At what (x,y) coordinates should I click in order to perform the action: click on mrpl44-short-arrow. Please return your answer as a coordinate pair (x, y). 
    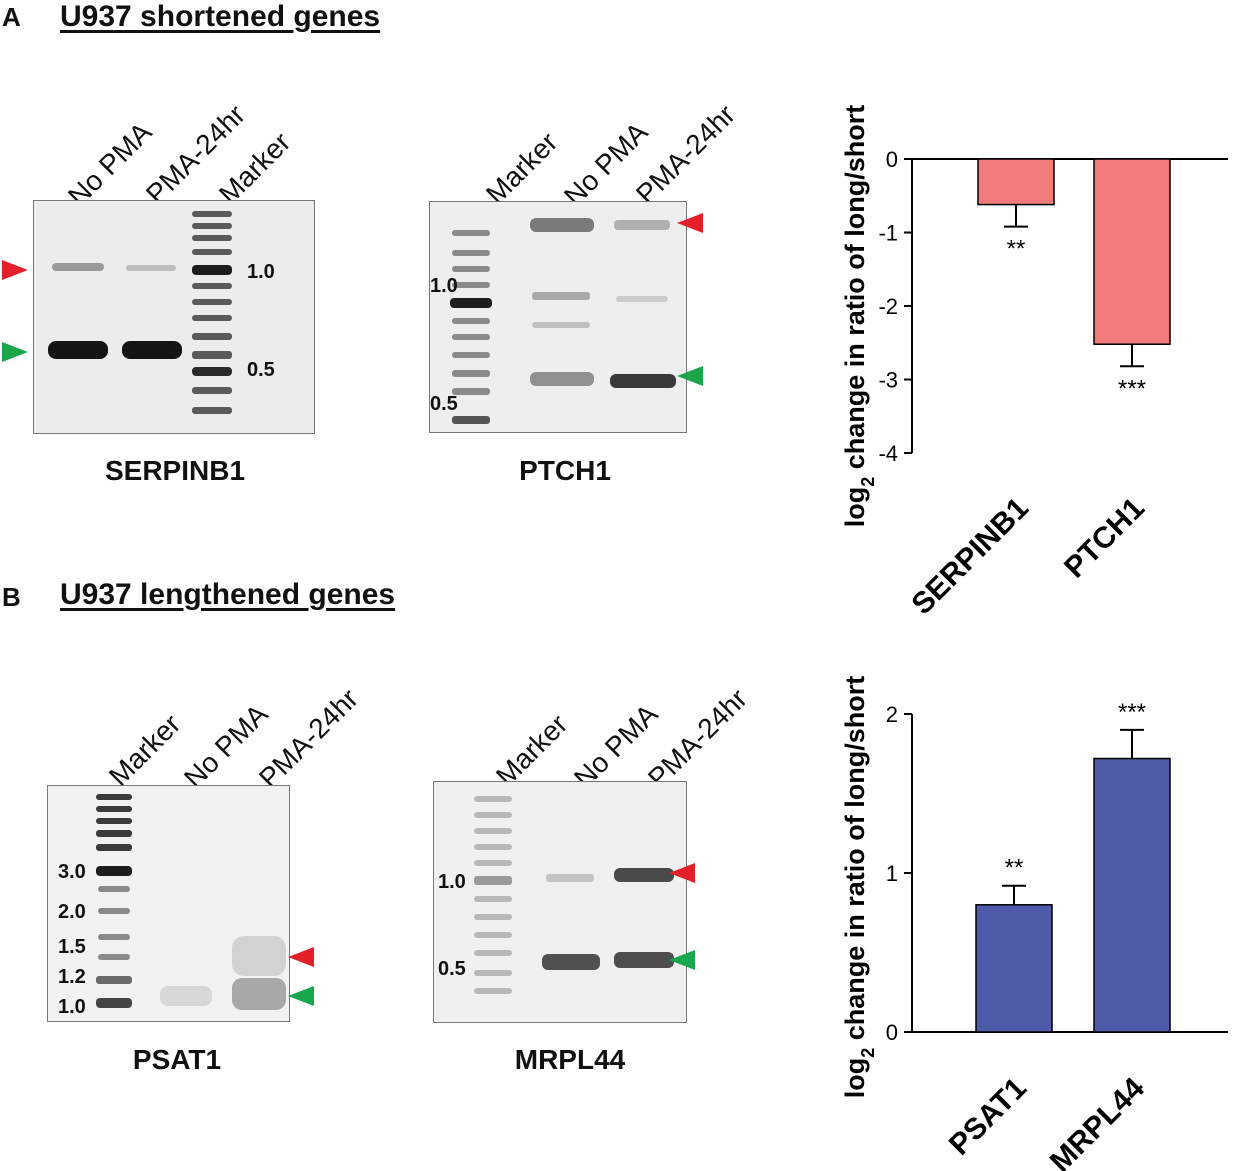
    Looking at the image, I should click on (682, 960).